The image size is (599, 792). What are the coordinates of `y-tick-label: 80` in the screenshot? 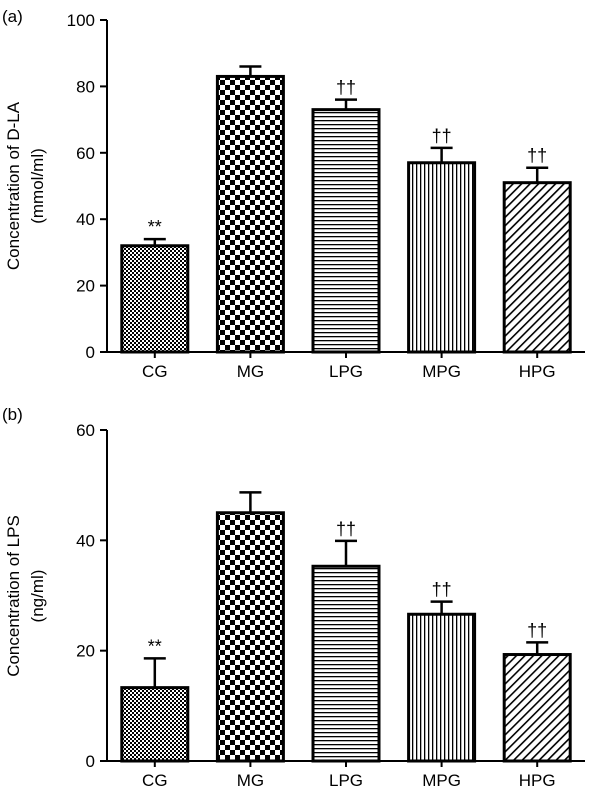 It's located at (85, 86).